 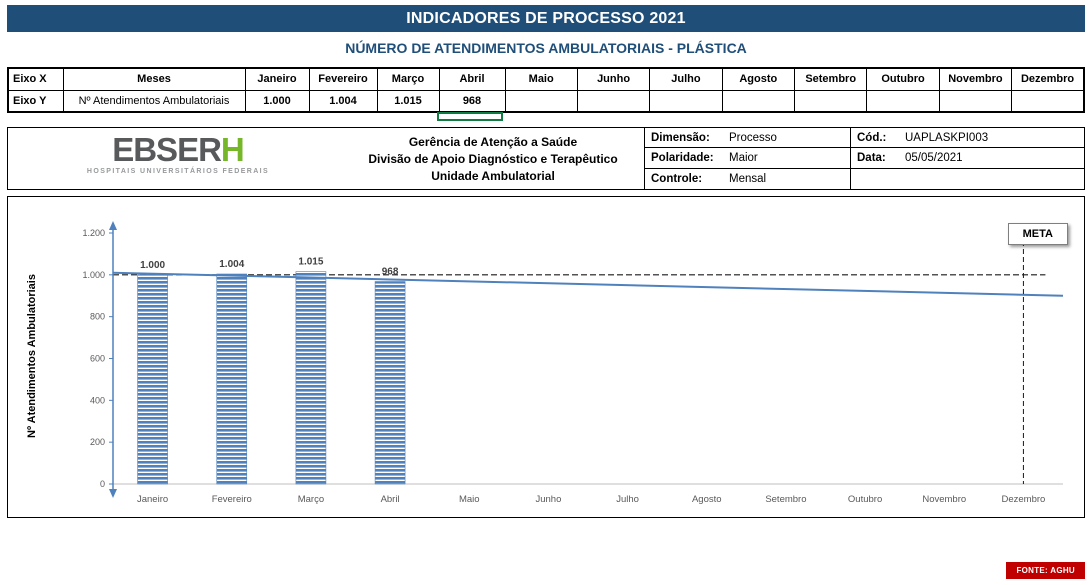 What do you see at coordinates (707, 499) in the screenshot?
I see `svg-text: Agosto` at bounding box center [707, 499].